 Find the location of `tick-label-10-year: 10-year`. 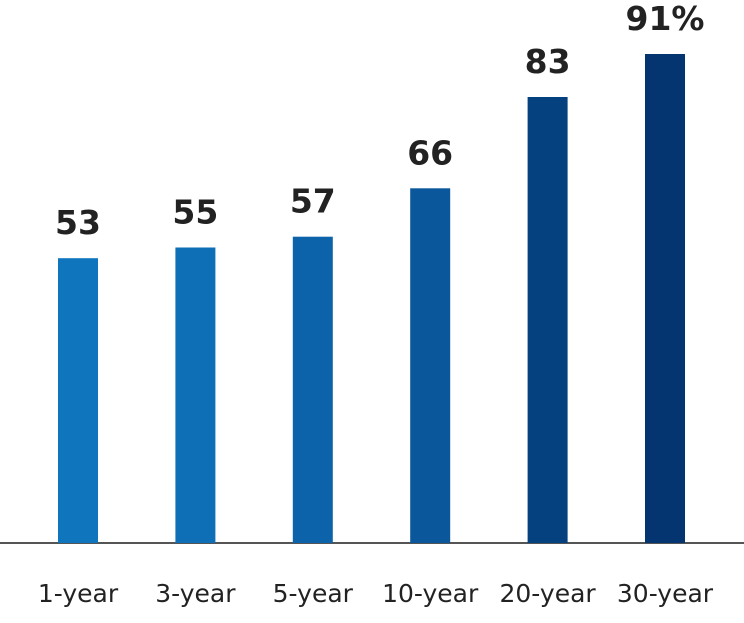

tick-label-10-year: 10-year is located at coordinates (430, 593).